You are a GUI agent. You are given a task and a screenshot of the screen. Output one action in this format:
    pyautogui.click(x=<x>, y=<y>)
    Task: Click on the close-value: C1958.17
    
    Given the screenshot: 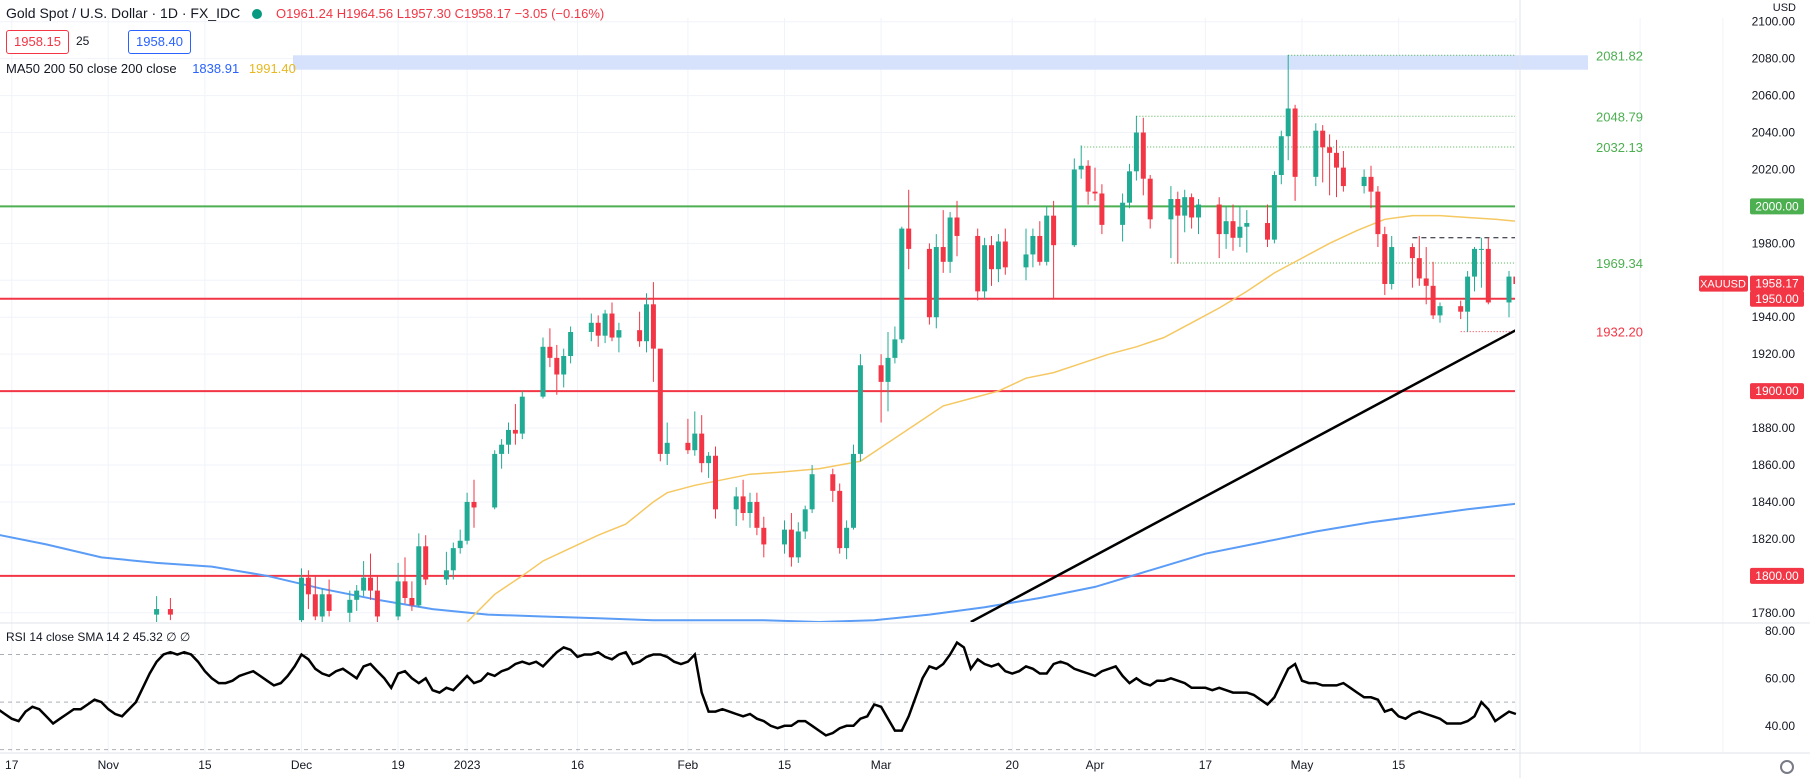 What is the action you would take?
    pyautogui.click(x=482, y=13)
    